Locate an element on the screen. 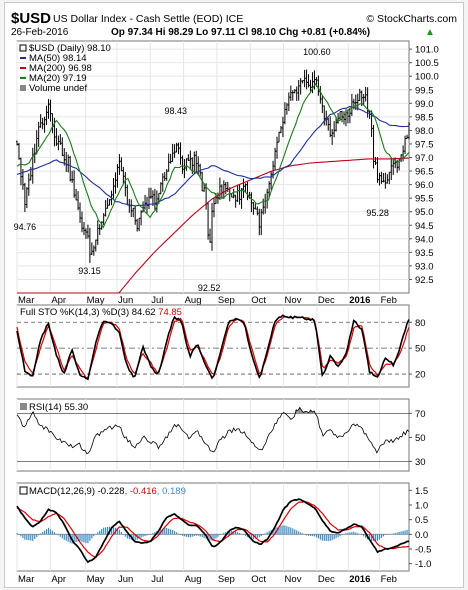  rsi-ytick-label: 30 is located at coordinates (420, 462).